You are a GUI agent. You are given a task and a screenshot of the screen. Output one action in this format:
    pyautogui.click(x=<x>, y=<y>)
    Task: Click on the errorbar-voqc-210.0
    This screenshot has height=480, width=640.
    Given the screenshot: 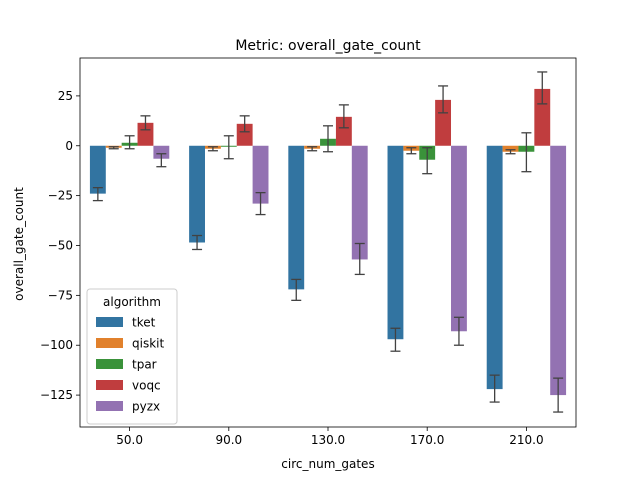 What is the action you would take?
    pyautogui.click(x=542, y=88)
    